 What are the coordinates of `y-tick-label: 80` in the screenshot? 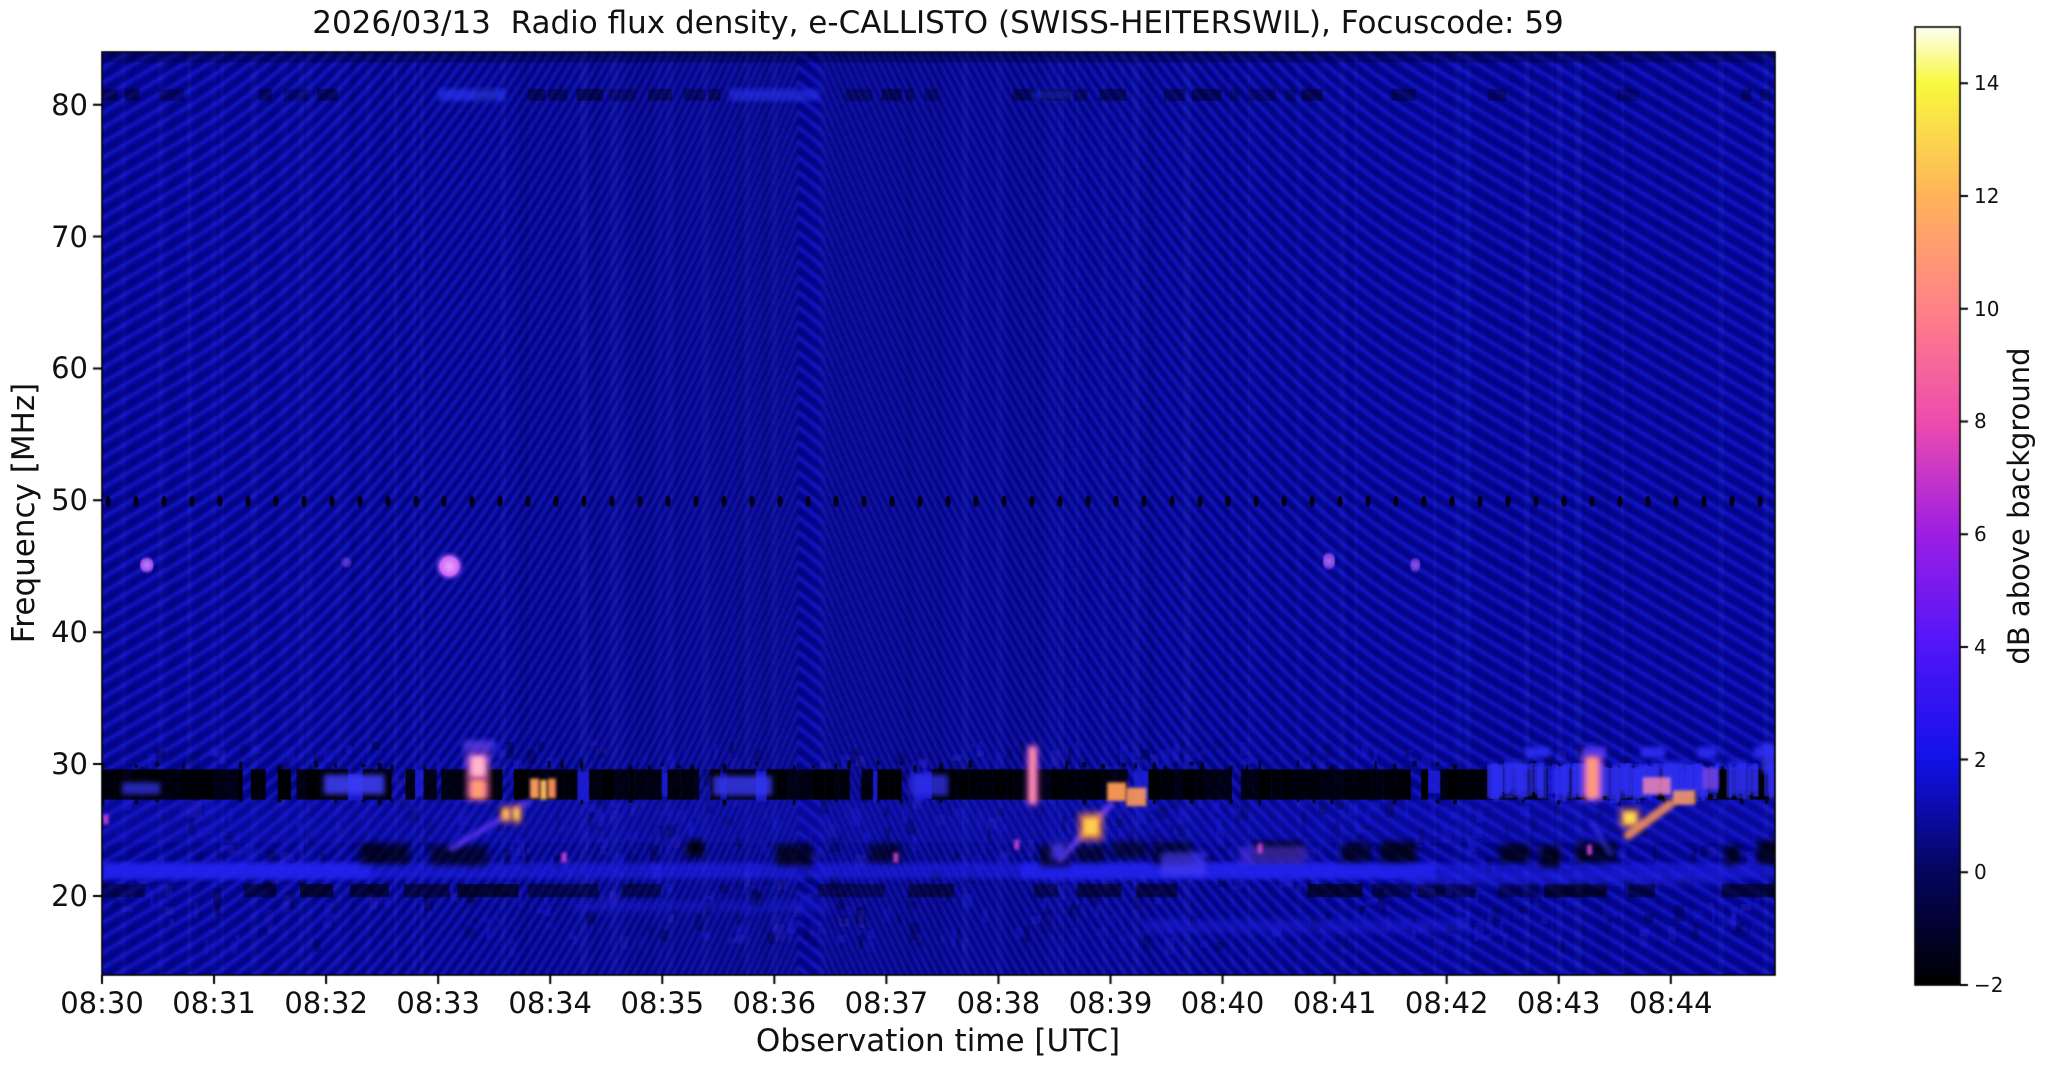 It's located at (69, 104).